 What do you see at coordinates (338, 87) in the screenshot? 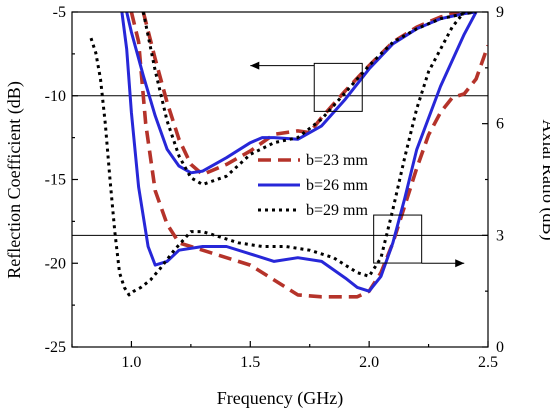
I see `annotation-box-left` at bounding box center [338, 87].